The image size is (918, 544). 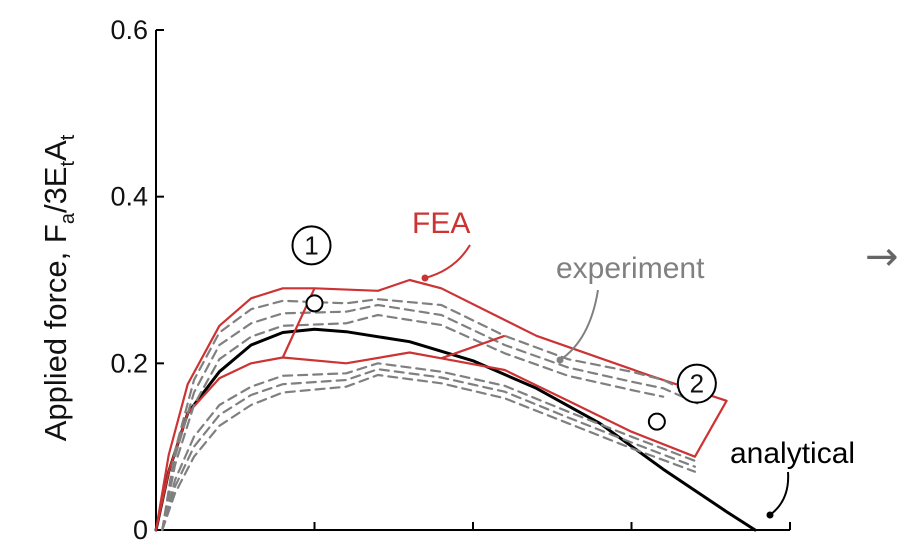 What do you see at coordinates (656, 421) in the screenshot?
I see `marker-2-point` at bounding box center [656, 421].